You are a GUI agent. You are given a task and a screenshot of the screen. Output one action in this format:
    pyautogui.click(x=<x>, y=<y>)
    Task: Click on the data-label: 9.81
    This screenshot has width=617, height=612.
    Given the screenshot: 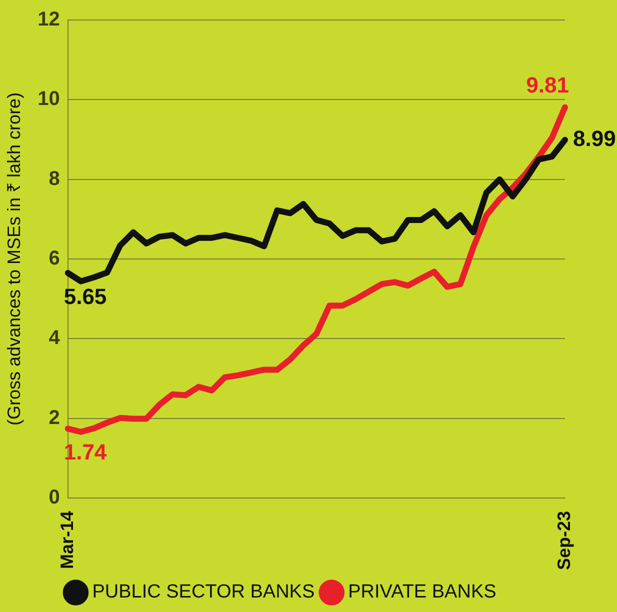 What is the action you would take?
    pyautogui.click(x=547, y=85)
    